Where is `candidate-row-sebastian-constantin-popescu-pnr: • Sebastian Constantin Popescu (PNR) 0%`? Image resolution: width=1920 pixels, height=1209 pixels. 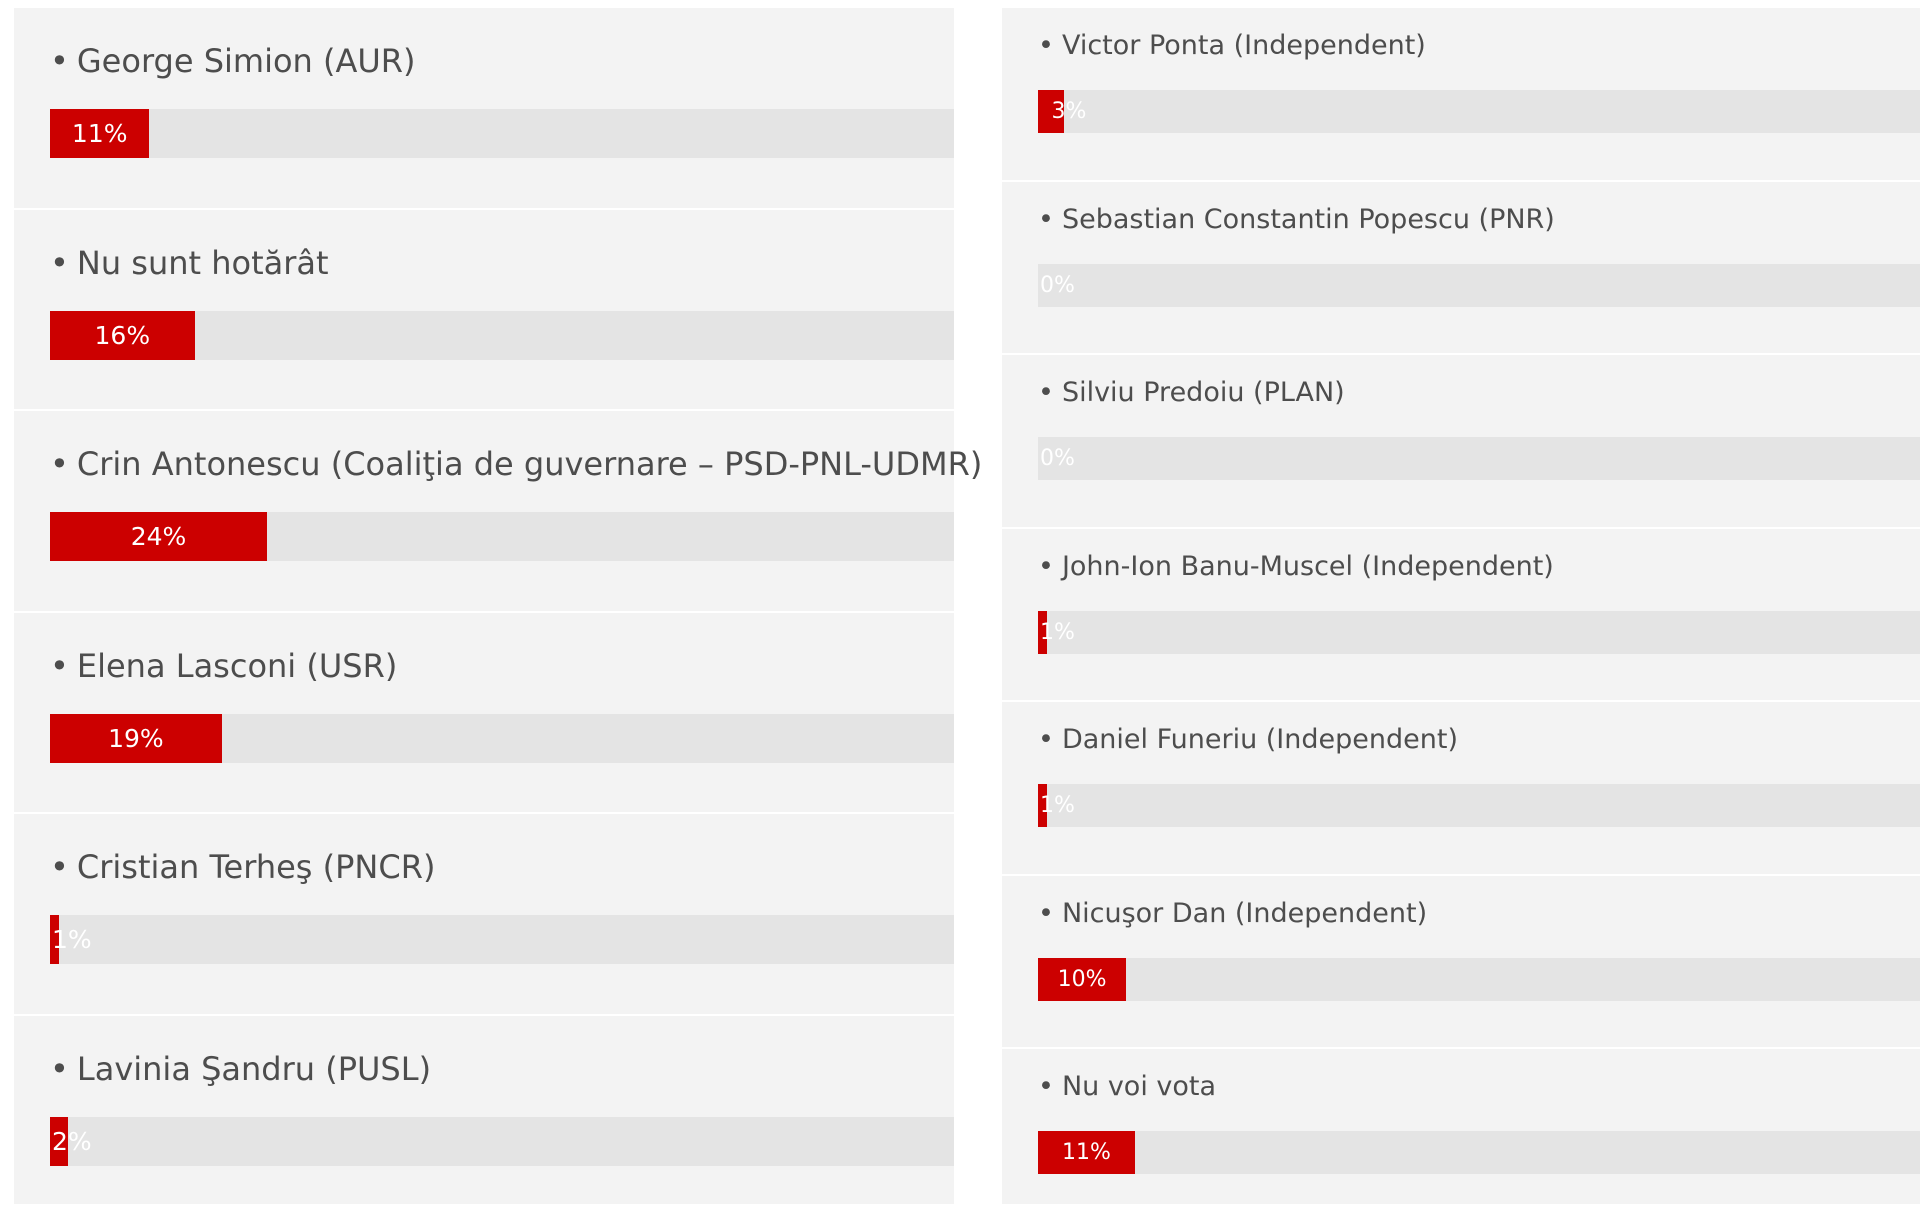 candidate-row-sebastian-constantin-popescu-pnr: • Sebastian Constantin Popescu (PNR) 0% is located at coordinates (1461, 268).